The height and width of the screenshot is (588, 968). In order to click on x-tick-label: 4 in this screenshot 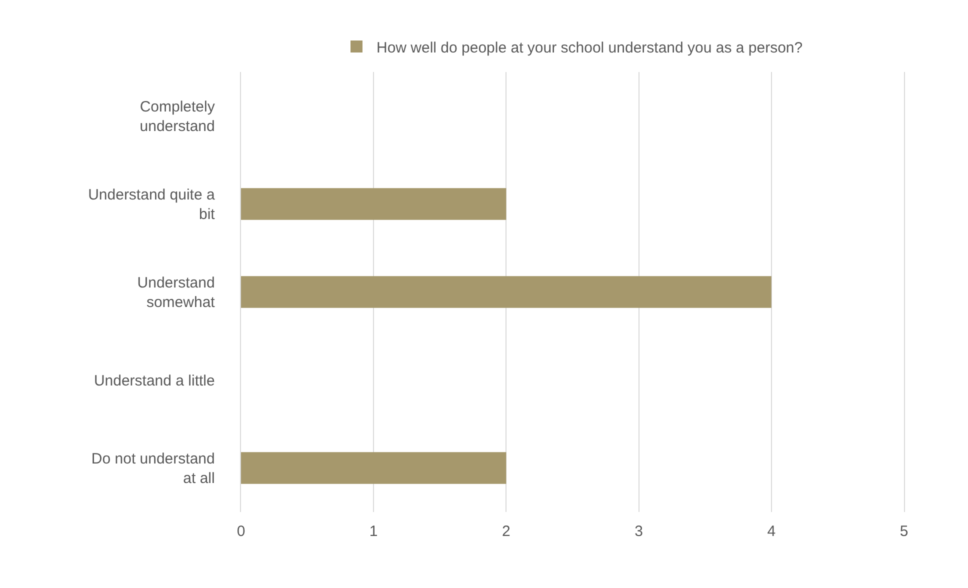, I will do `click(771, 531)`.